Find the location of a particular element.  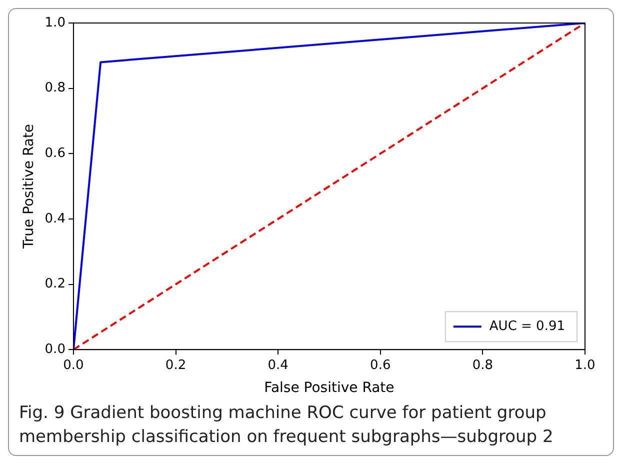

x-tick-label: 0.4 is located at coordinates (278, 365).